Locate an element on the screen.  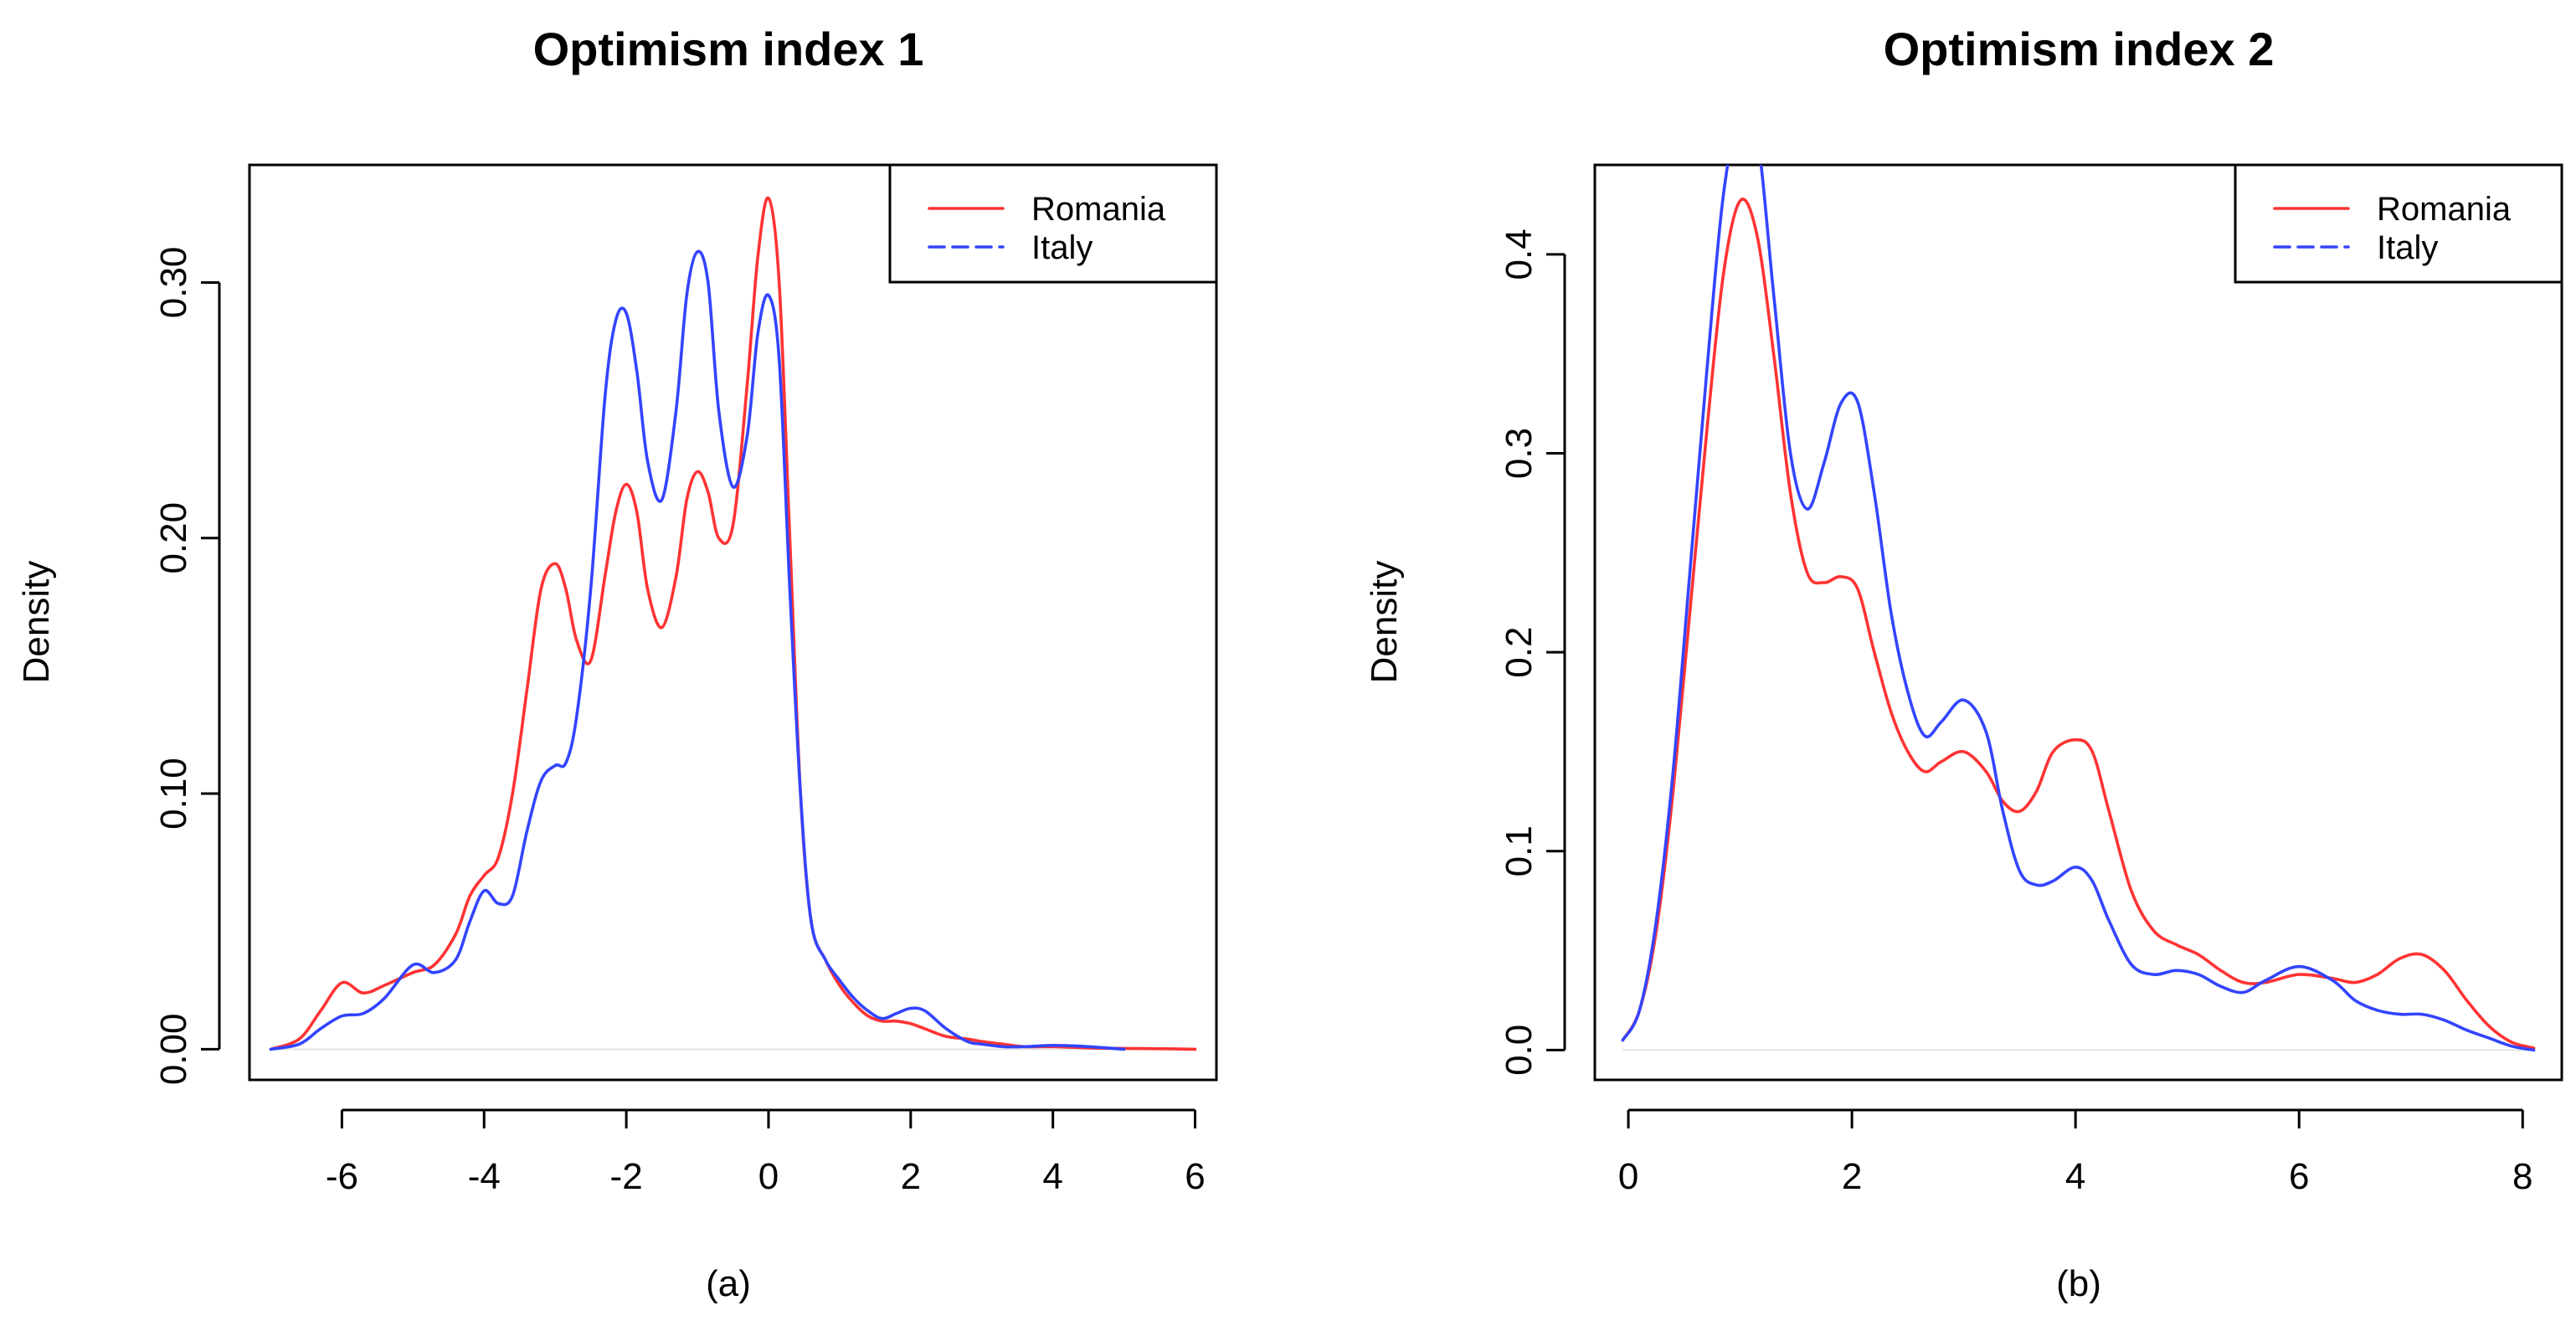
y-tick-label: 0.30 is located at coordinates (173, 283).